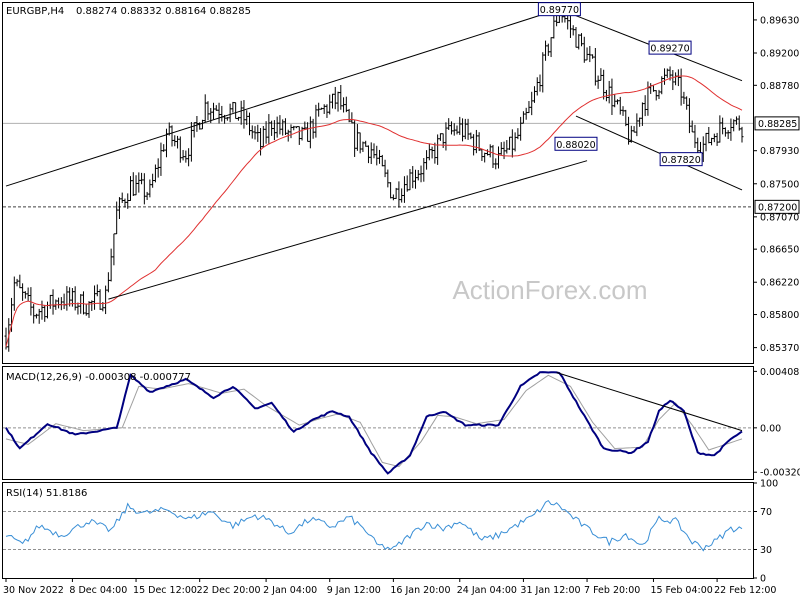 This screenshot has height=600, width=800. I want to click on price-axis-tick-label: 0.85370, so click(779, 348).